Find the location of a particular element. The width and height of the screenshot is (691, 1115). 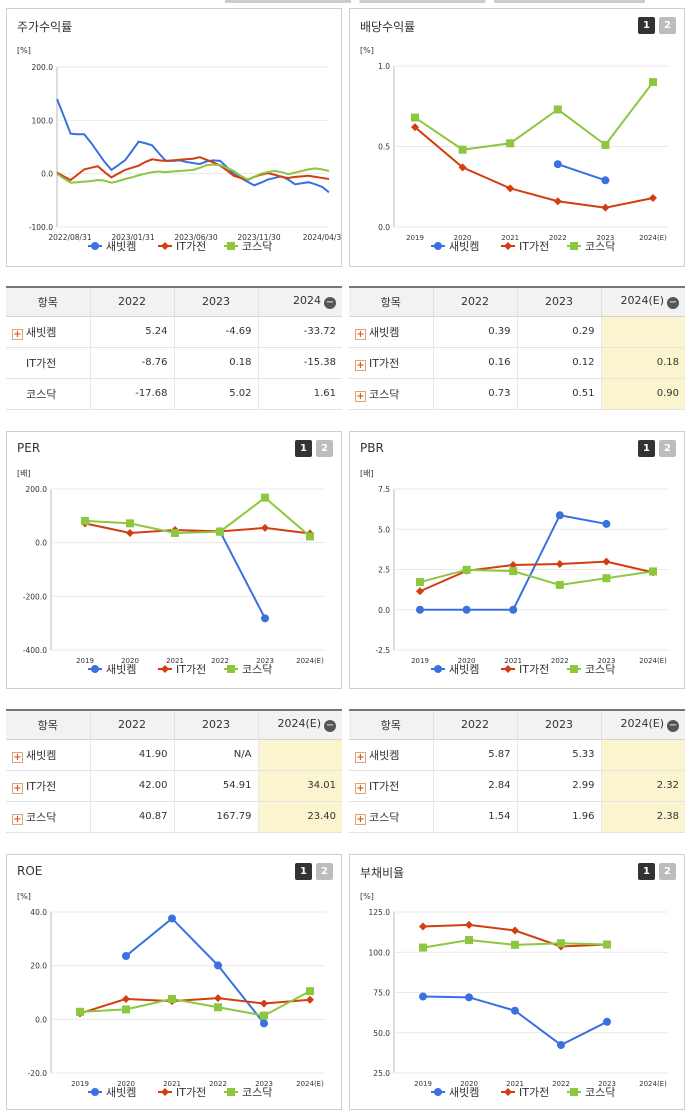

column-header-label: 항목 is located at coordinates (47, 302).